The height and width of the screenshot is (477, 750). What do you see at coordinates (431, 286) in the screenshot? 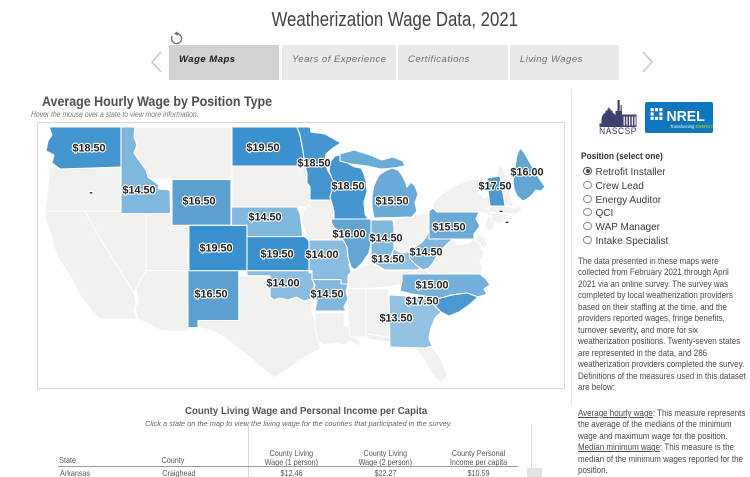
I see `svg-text: $15.00` at bounding box center [431, 286].